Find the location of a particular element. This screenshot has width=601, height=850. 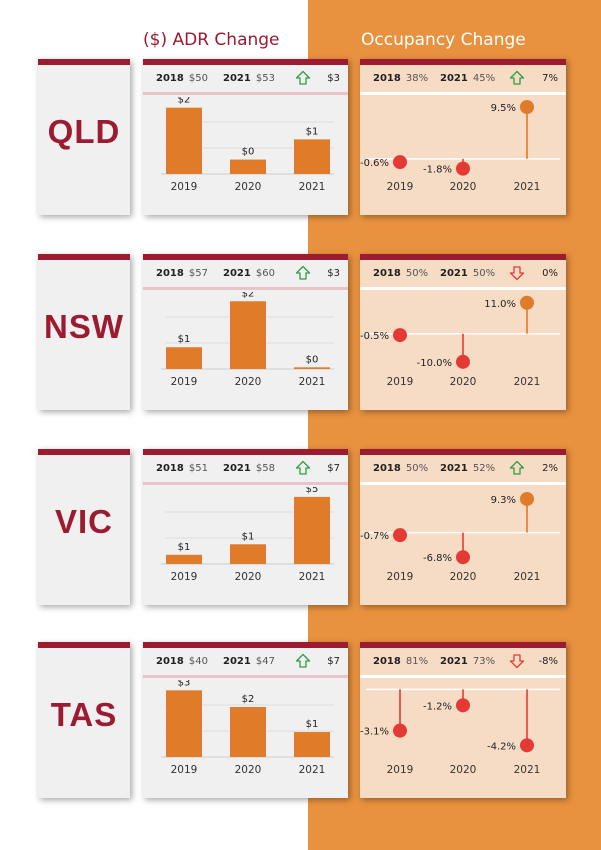

stat-2018: 2018 $51 is located at coordinates (182, 468).